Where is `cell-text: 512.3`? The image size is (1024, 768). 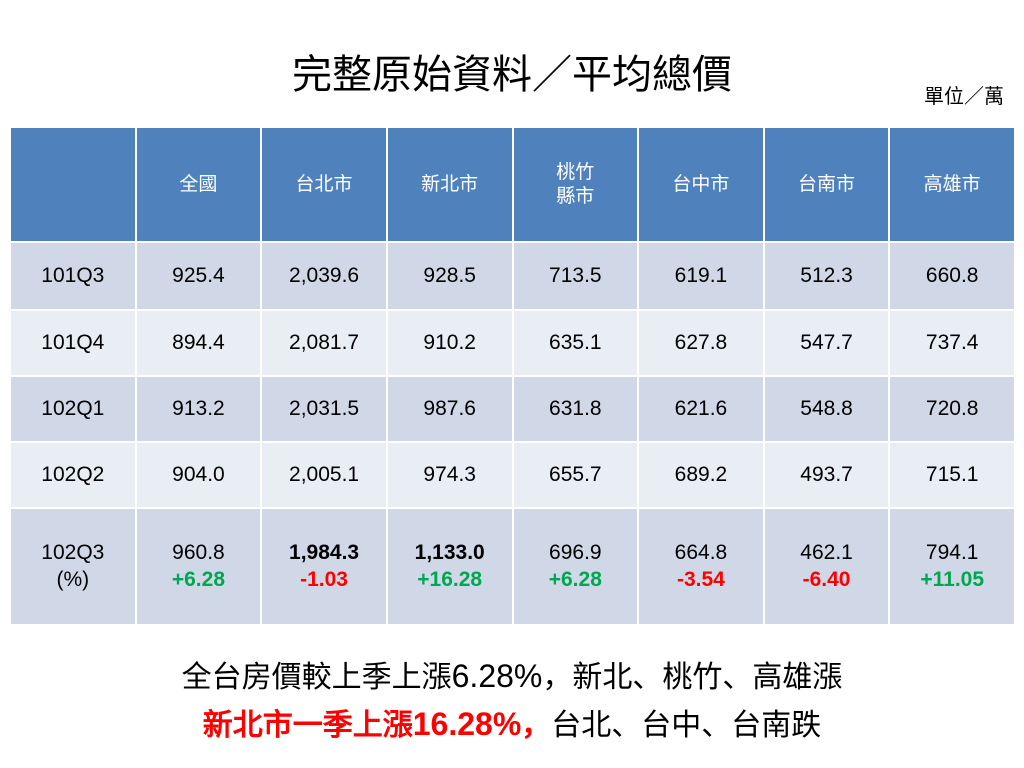
cell-text: 512.3 is located at coordinates (826, 275).